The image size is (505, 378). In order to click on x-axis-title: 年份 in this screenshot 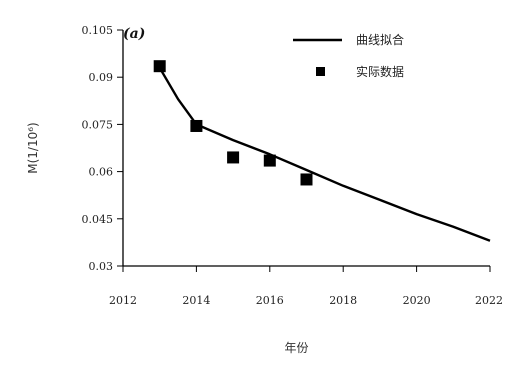, I will do `click(296, 348)`.